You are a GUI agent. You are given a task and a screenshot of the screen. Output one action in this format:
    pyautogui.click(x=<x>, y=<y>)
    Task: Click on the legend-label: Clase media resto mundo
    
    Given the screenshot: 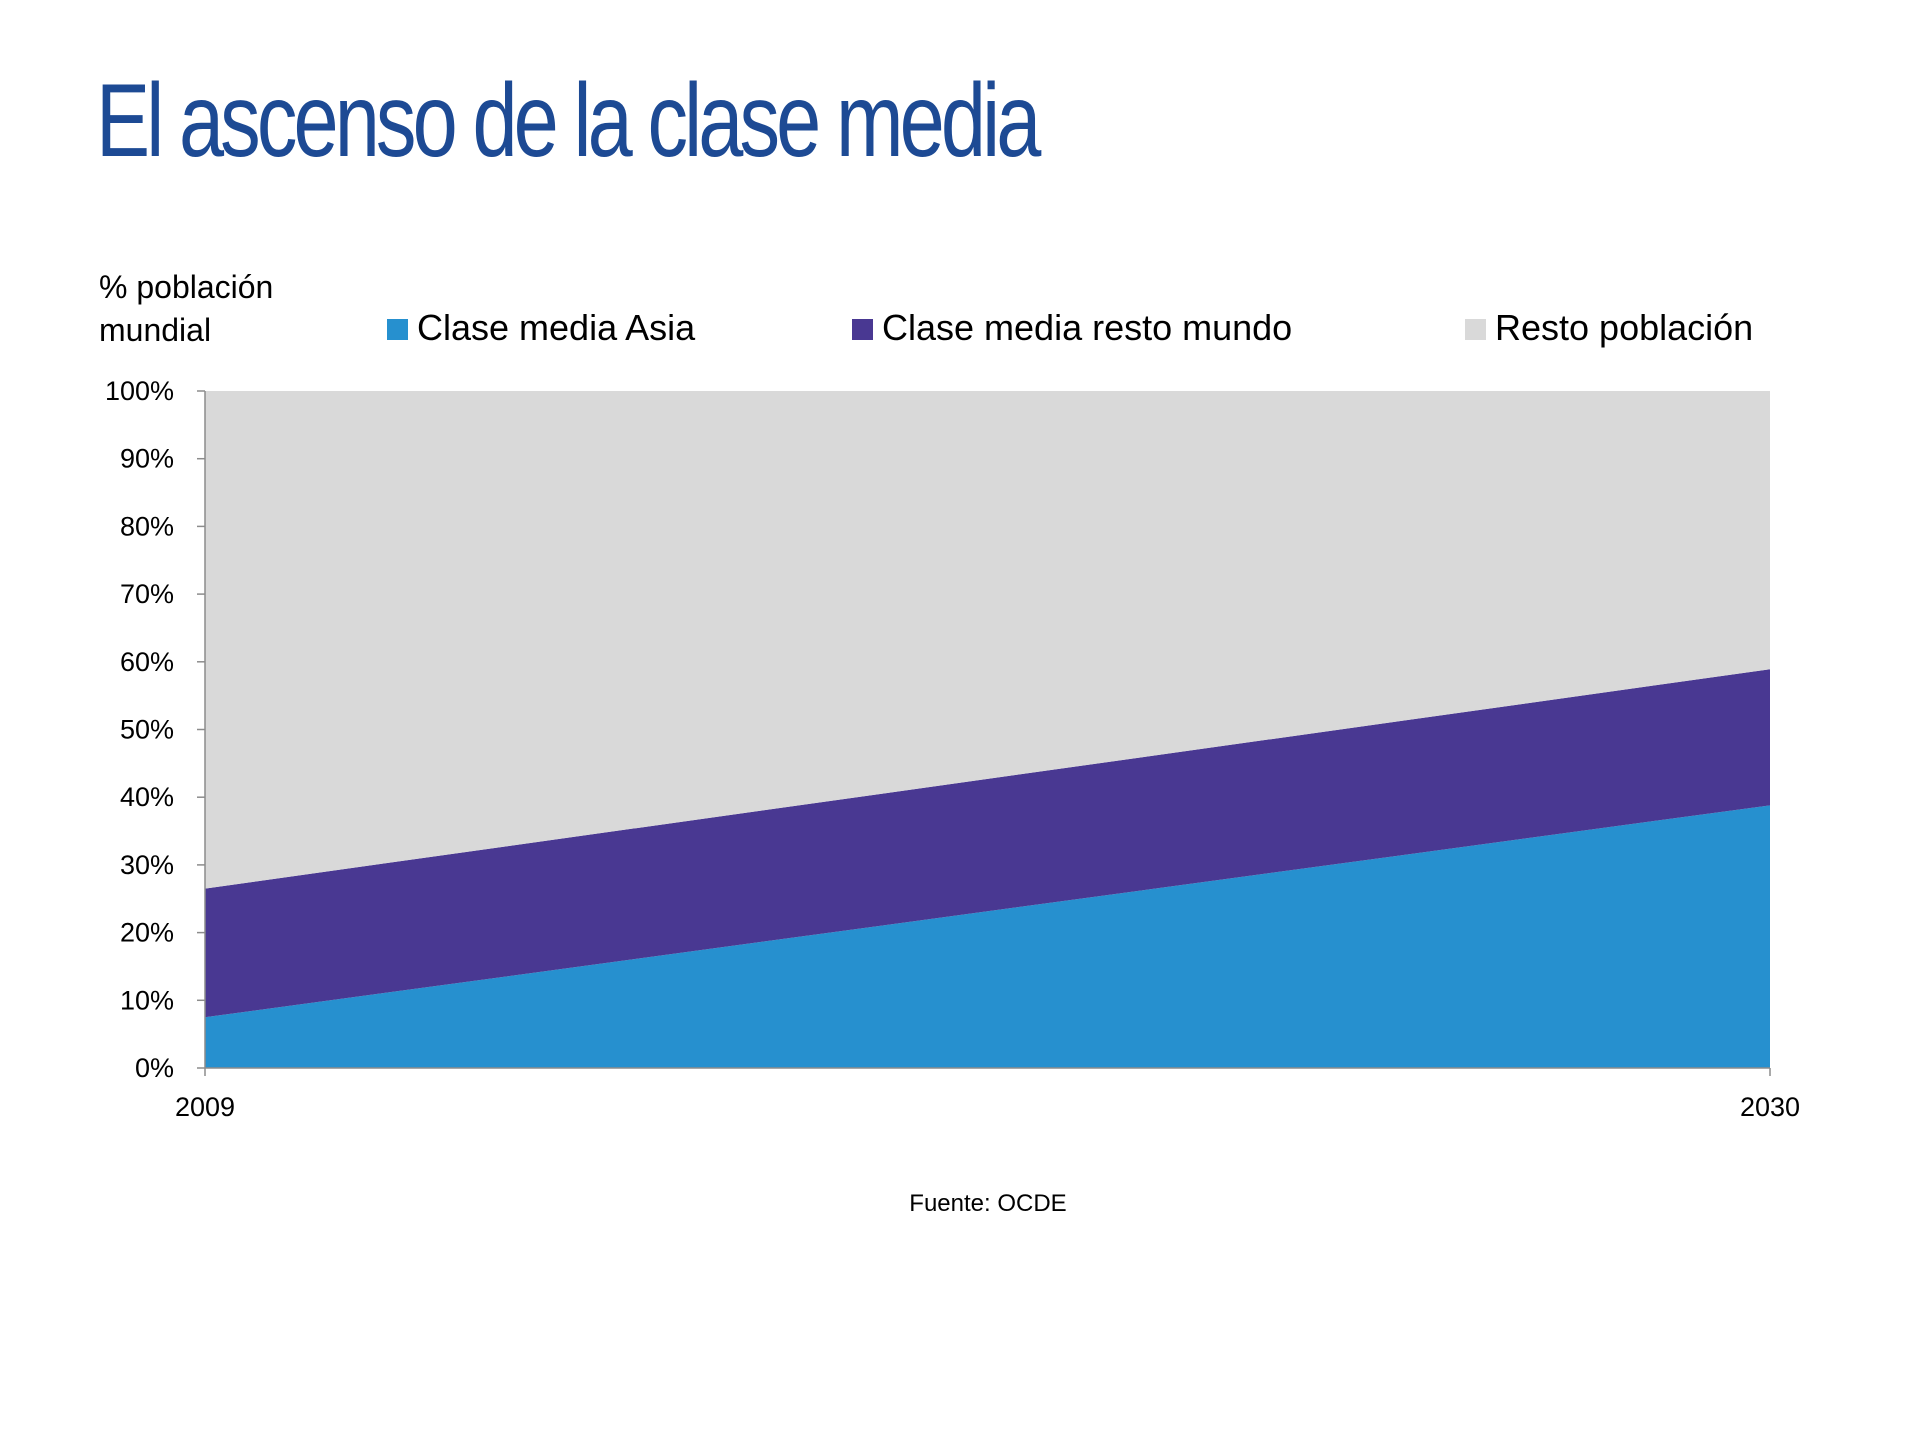 What is the action you would take?
    pyautogui.click(x=1087, y=327)
    